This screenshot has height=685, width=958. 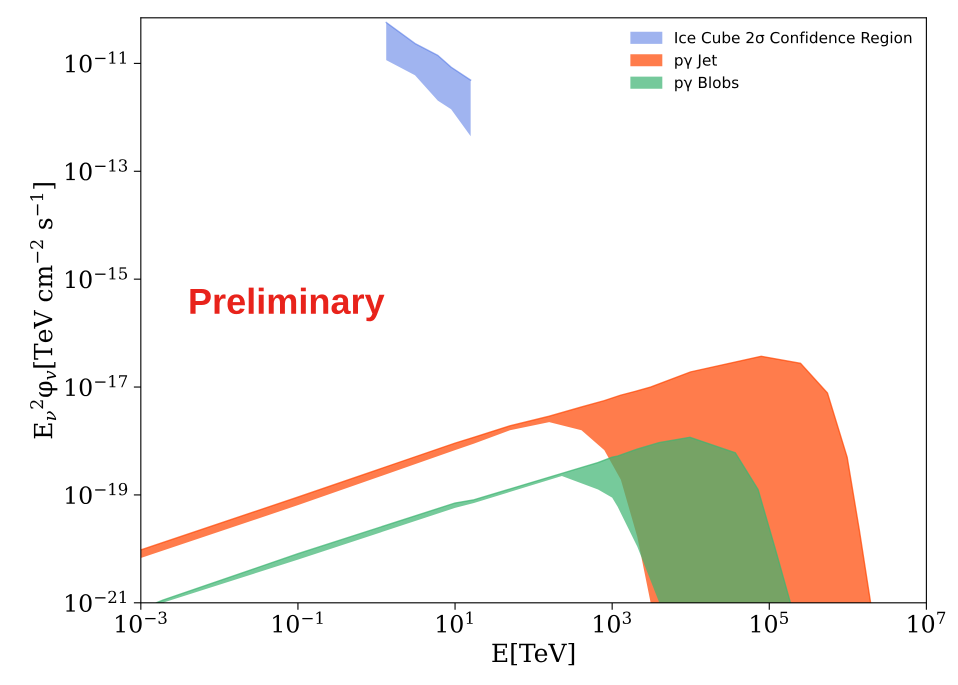 I want to click on x-tick-label: 10$^{−1}$, so click(x=298, y=622).